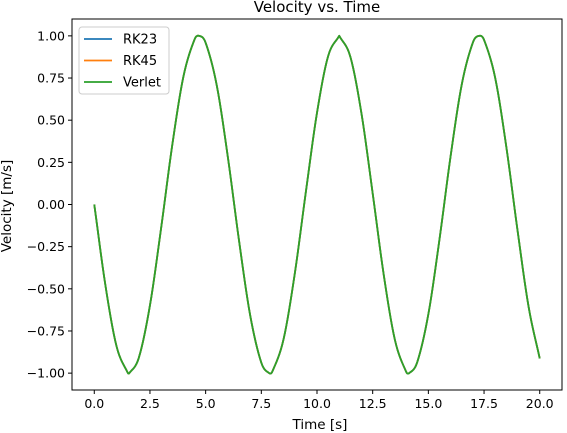  What do you see at coordinates (428, 403) in the screenshot?
I see `x-tick-label: 15.0` at bounding box center [428, 403].